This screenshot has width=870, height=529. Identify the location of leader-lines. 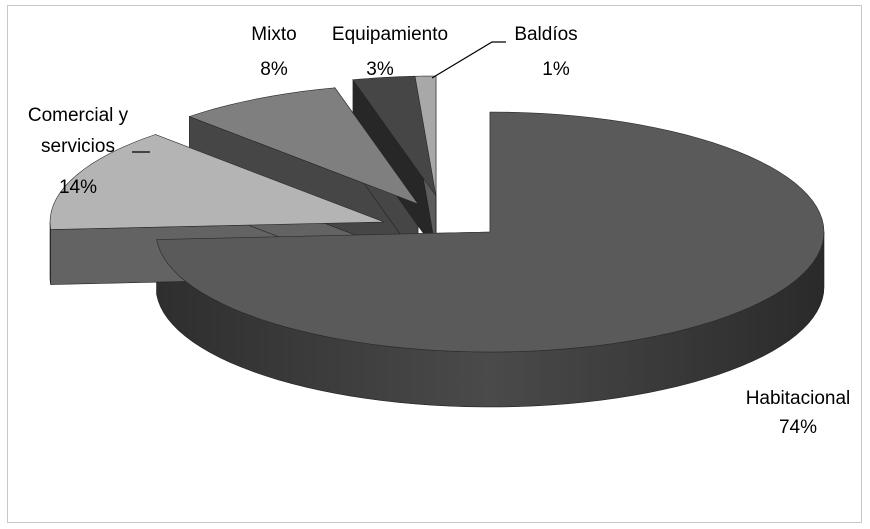
(319, 97).